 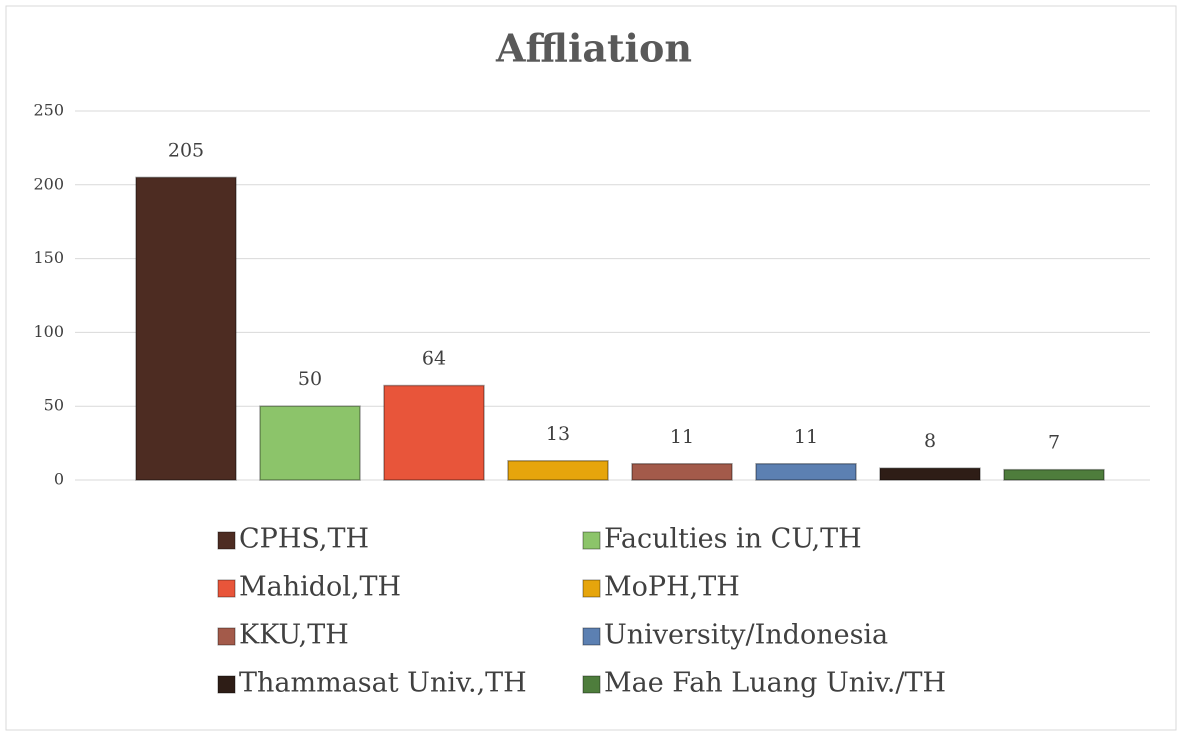 What do you see at coordinates (186, 150) in the screenshot?
I see `value-label: 205` at bounding box center [186, 150].